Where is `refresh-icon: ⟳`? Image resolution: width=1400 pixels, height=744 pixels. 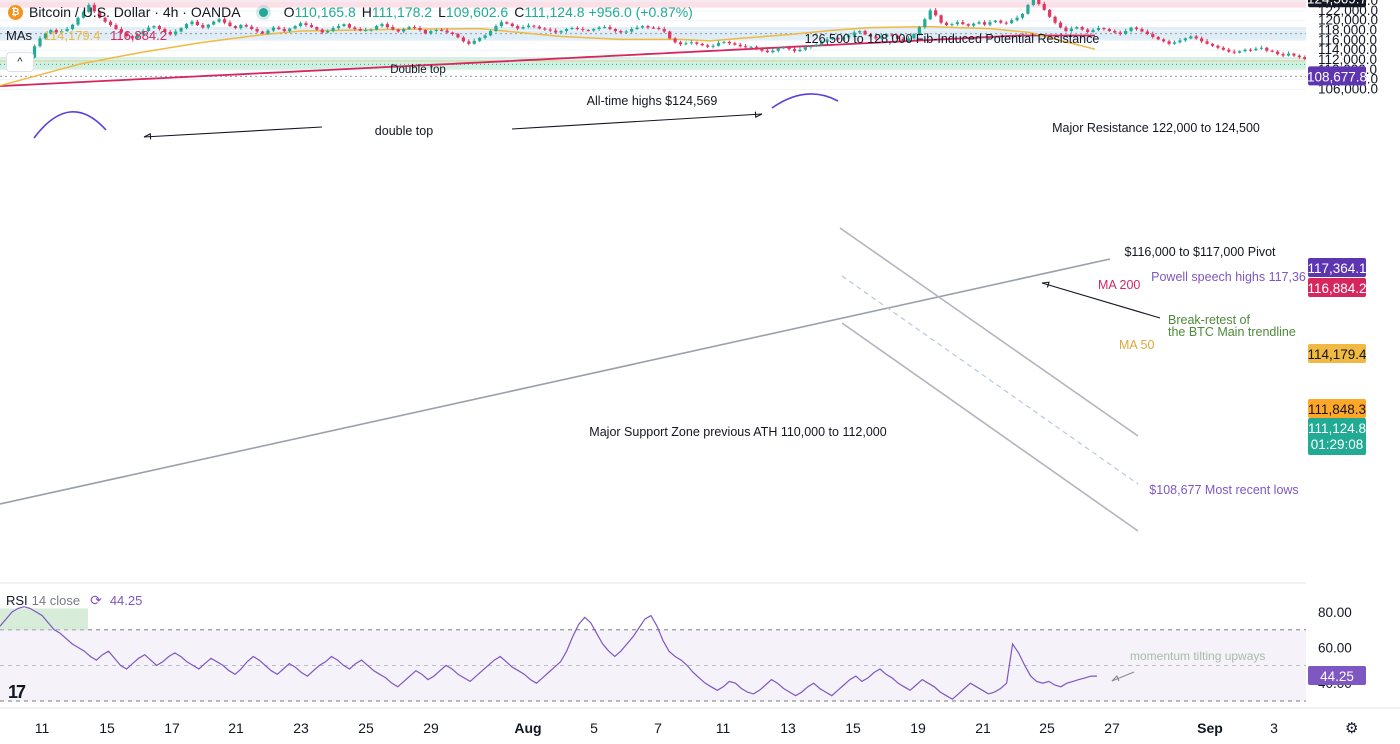
refresh-icon: ⟳ is located at coordinates (96, 600).